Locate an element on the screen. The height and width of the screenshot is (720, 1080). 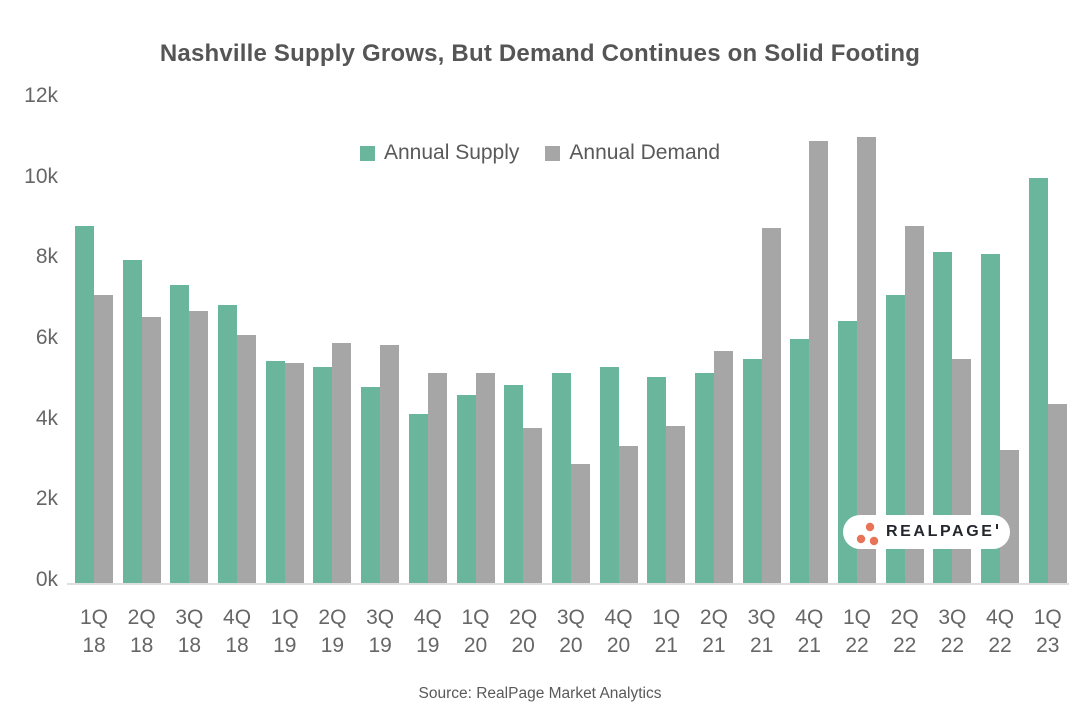
realpage-logo: REALPAGE is located at coordinates (926, 532).